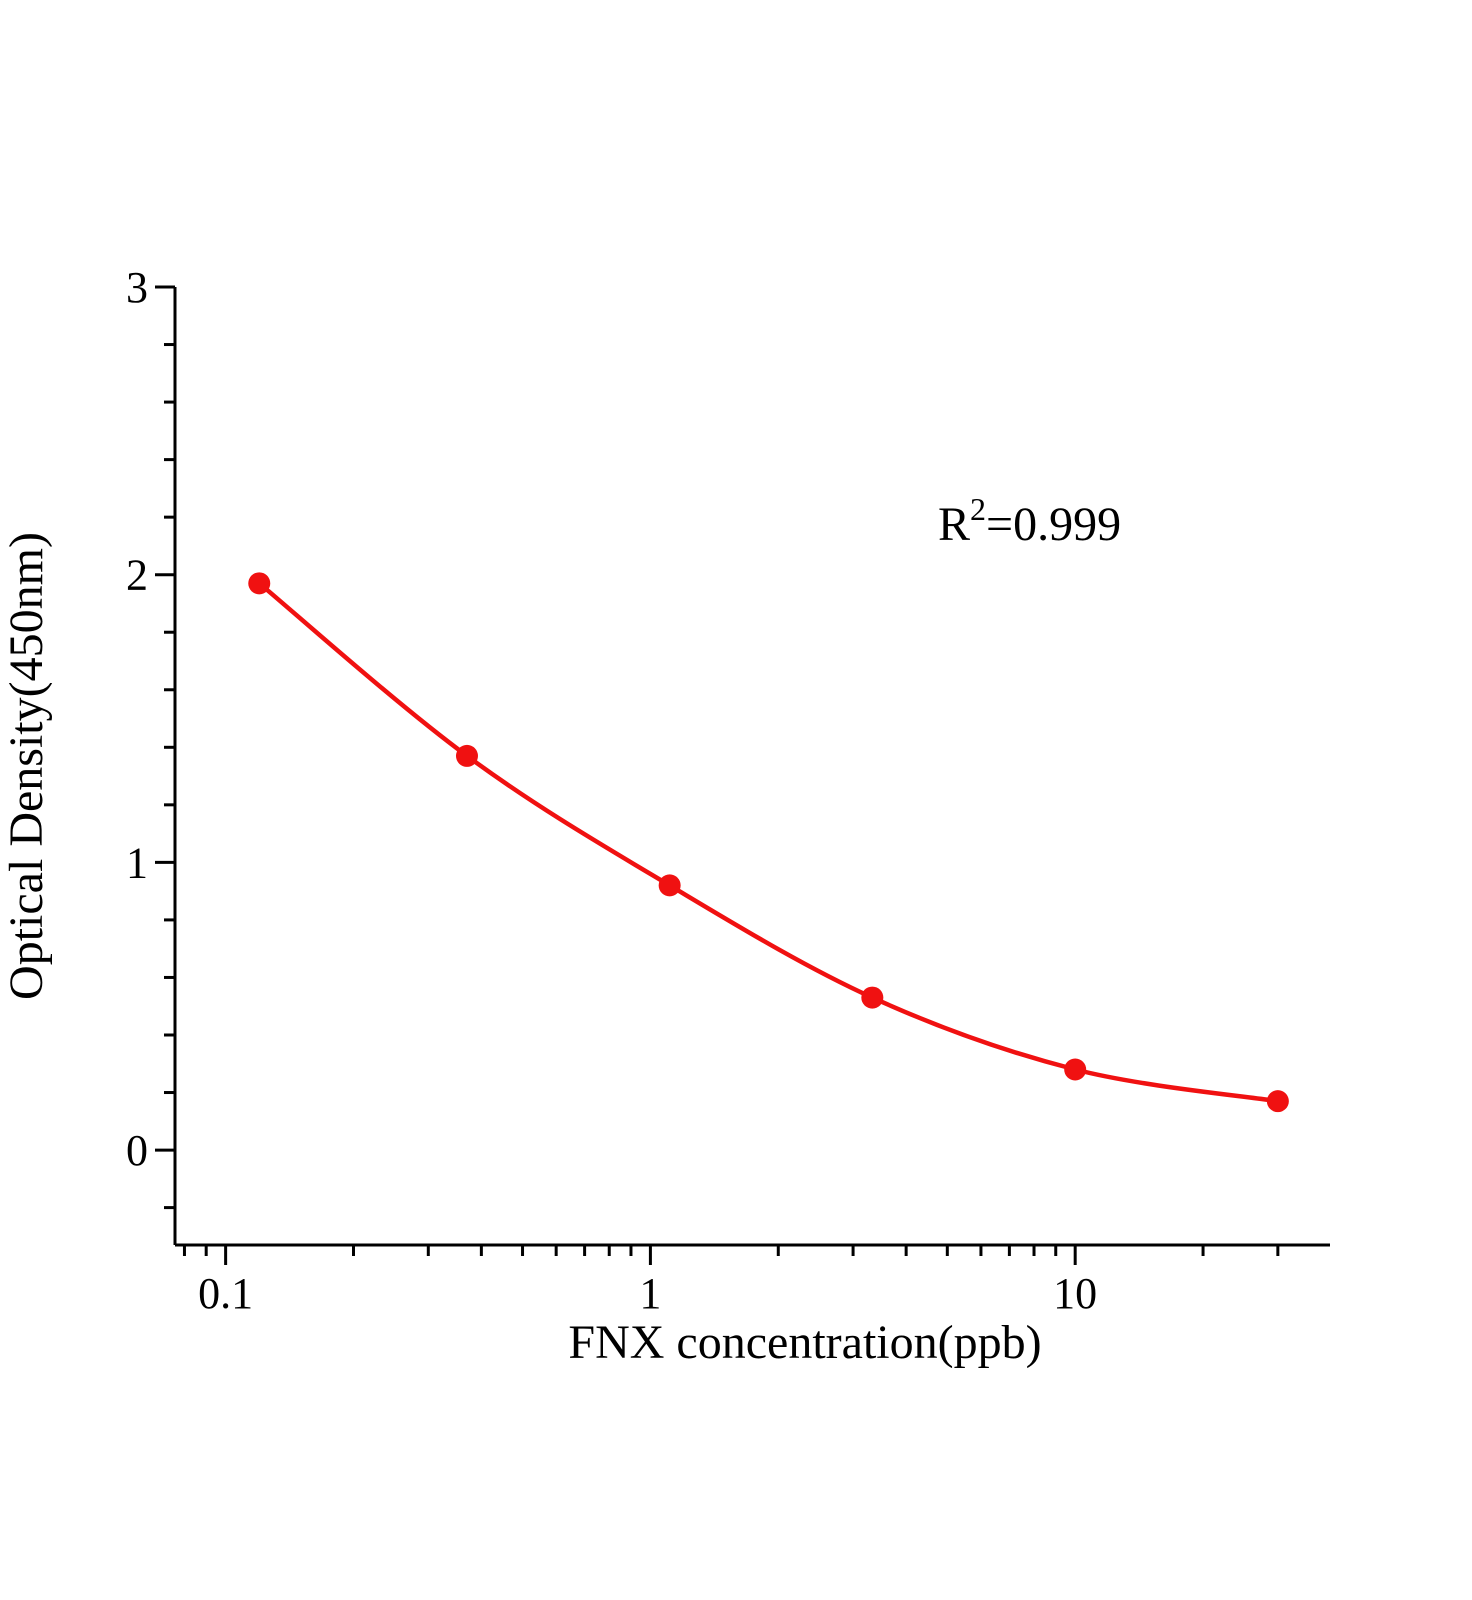 The image size is (1472, 1600). I want to click on y-tick-label: 3, so click(137, 287).